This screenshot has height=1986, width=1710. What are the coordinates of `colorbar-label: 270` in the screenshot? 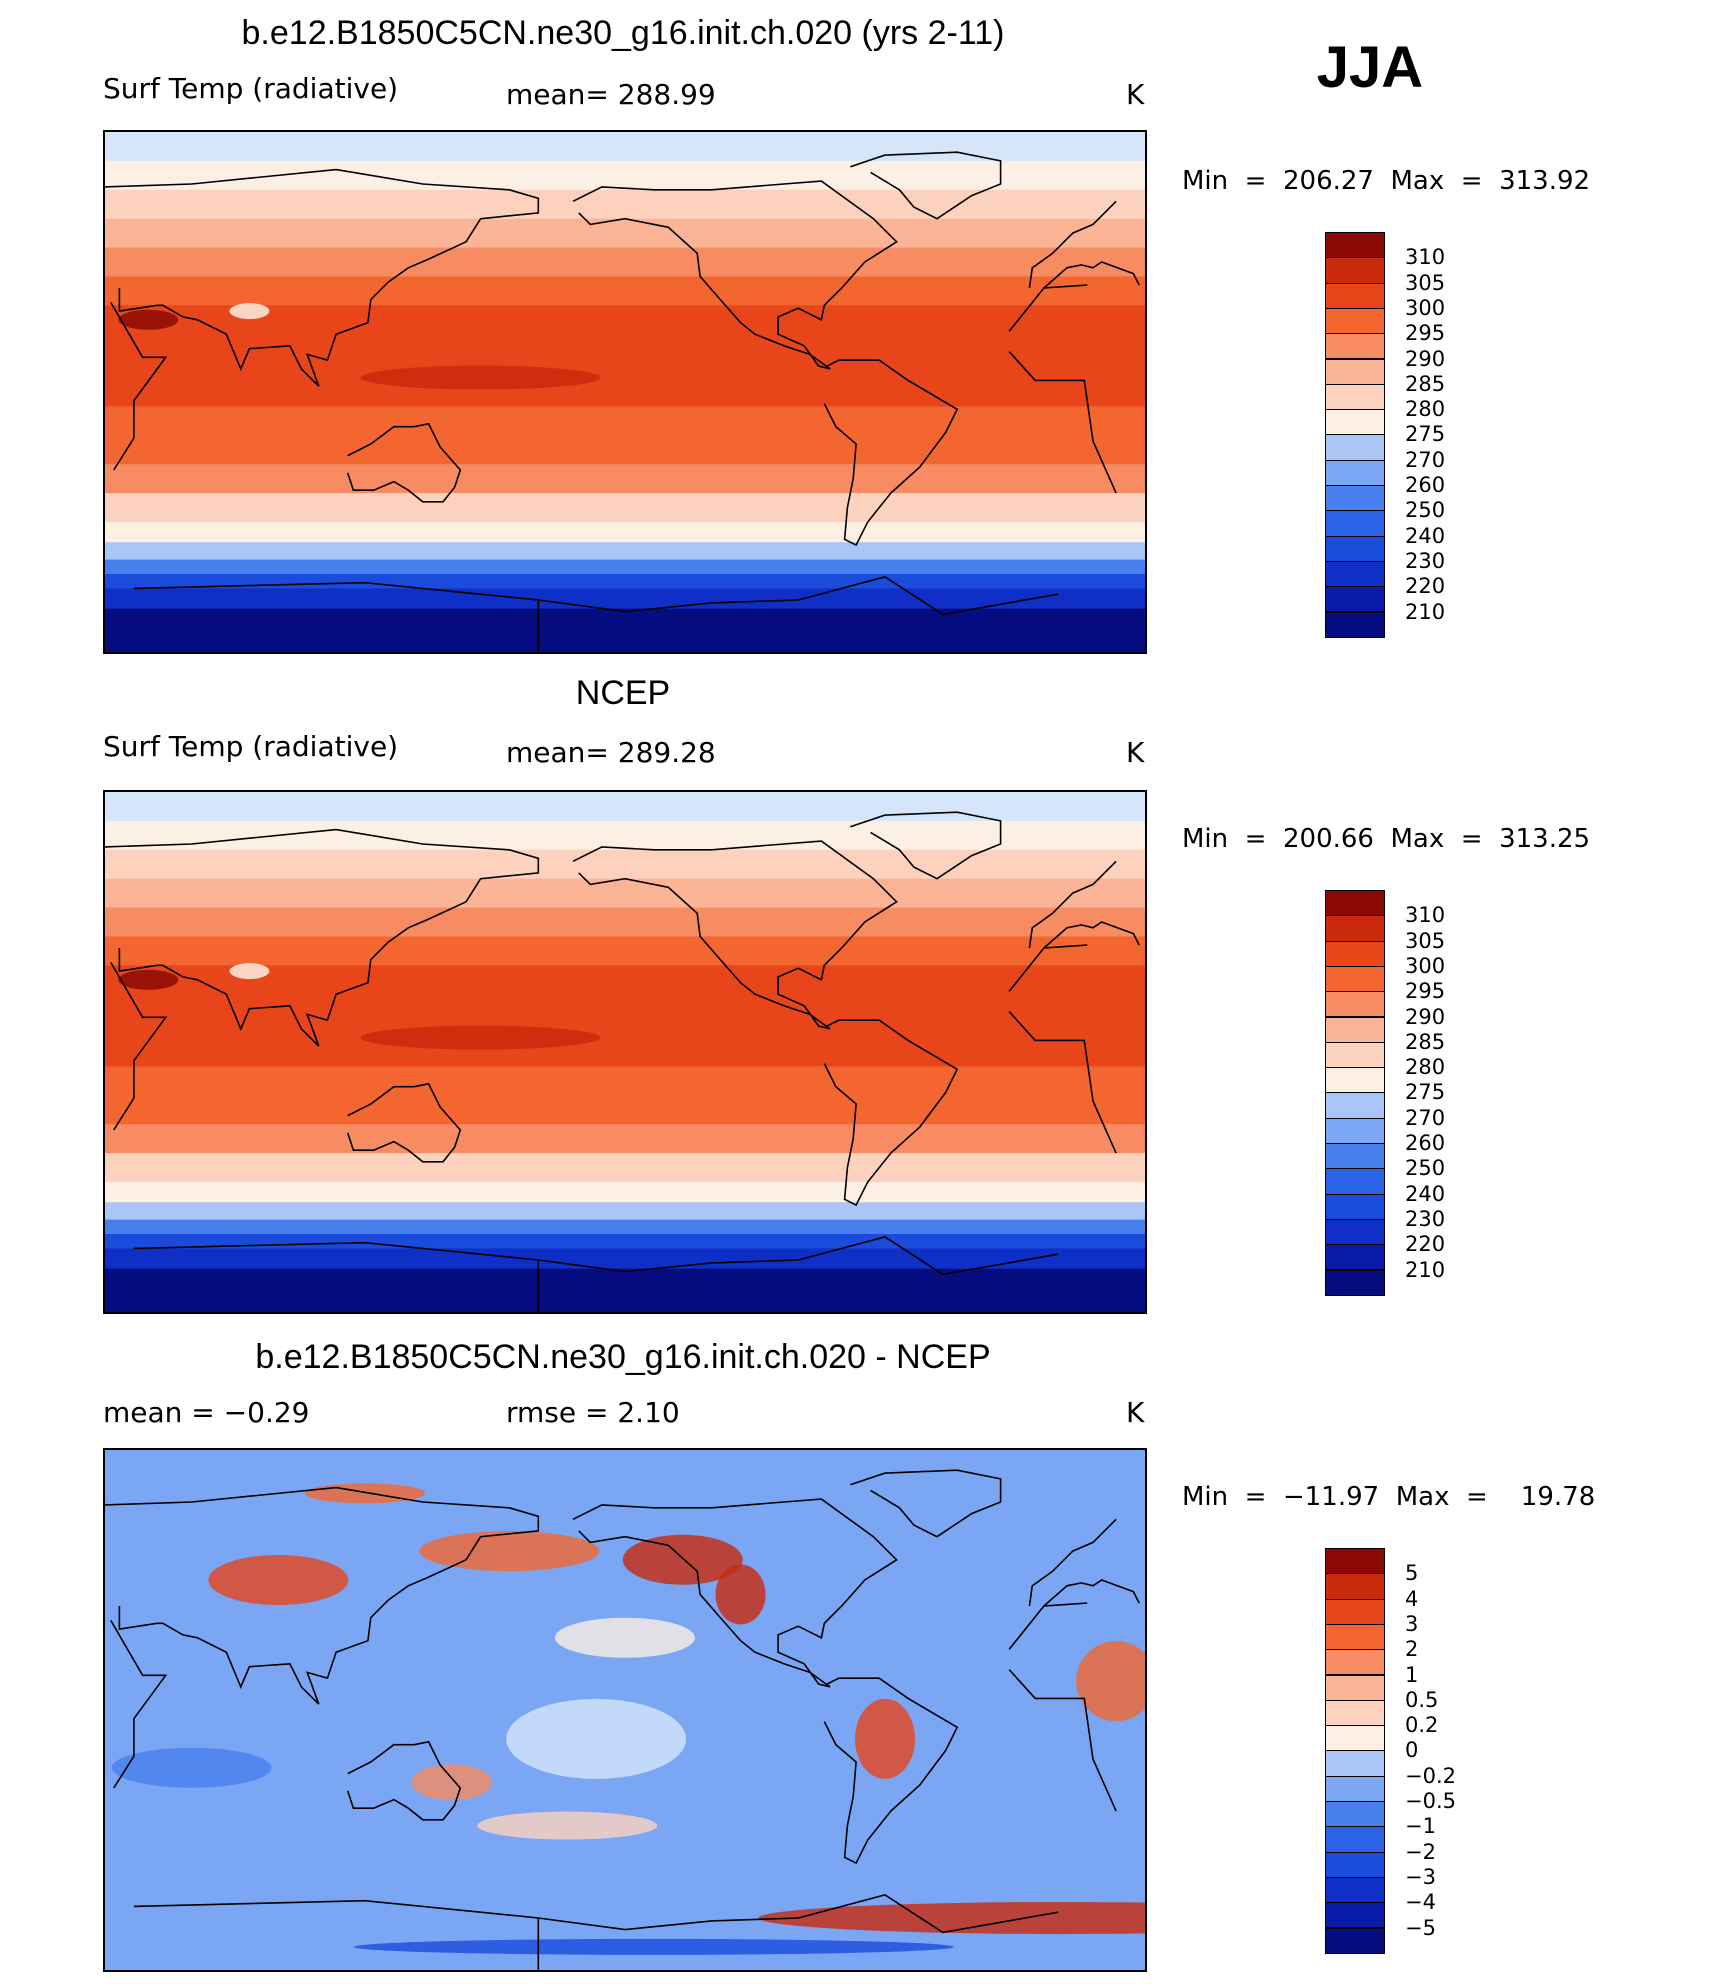 It's located at (1425, 1117).